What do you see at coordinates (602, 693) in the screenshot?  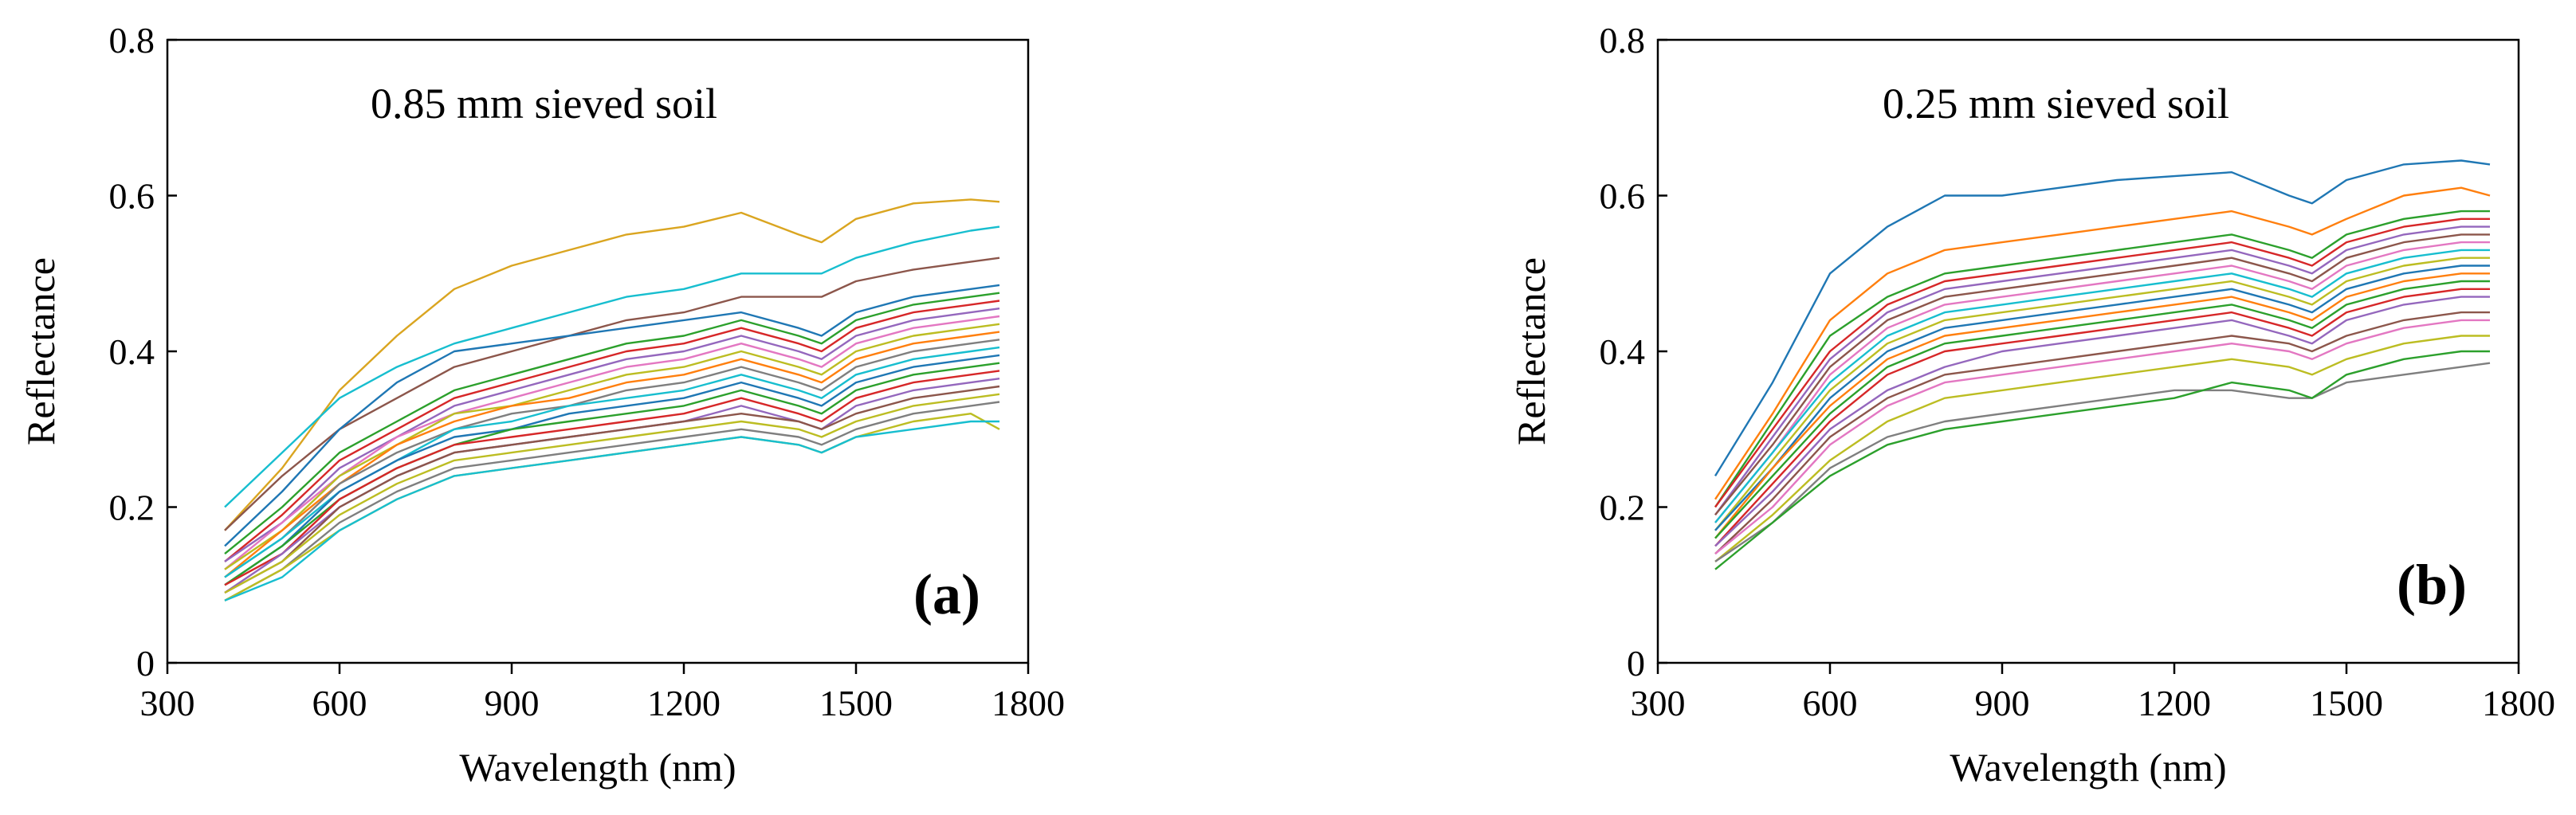 I see `x-ticks-a: 300 600 900 1200 1500 1800` at bounding box center [602, 693].